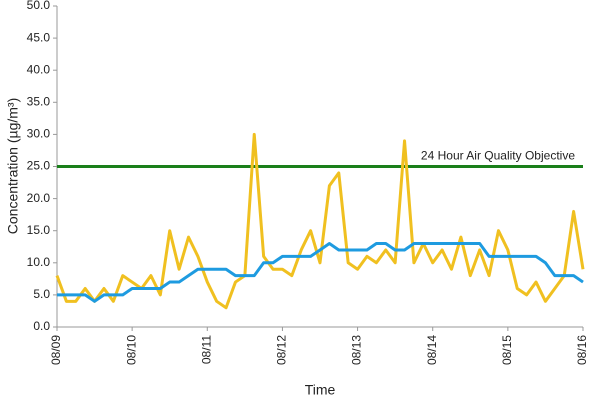 The image size is (600, 400). What do you see at coordinates (39, 198) in the screenshot?
I see `y-tick-label: 20.0` at bounding box center [39, 198].